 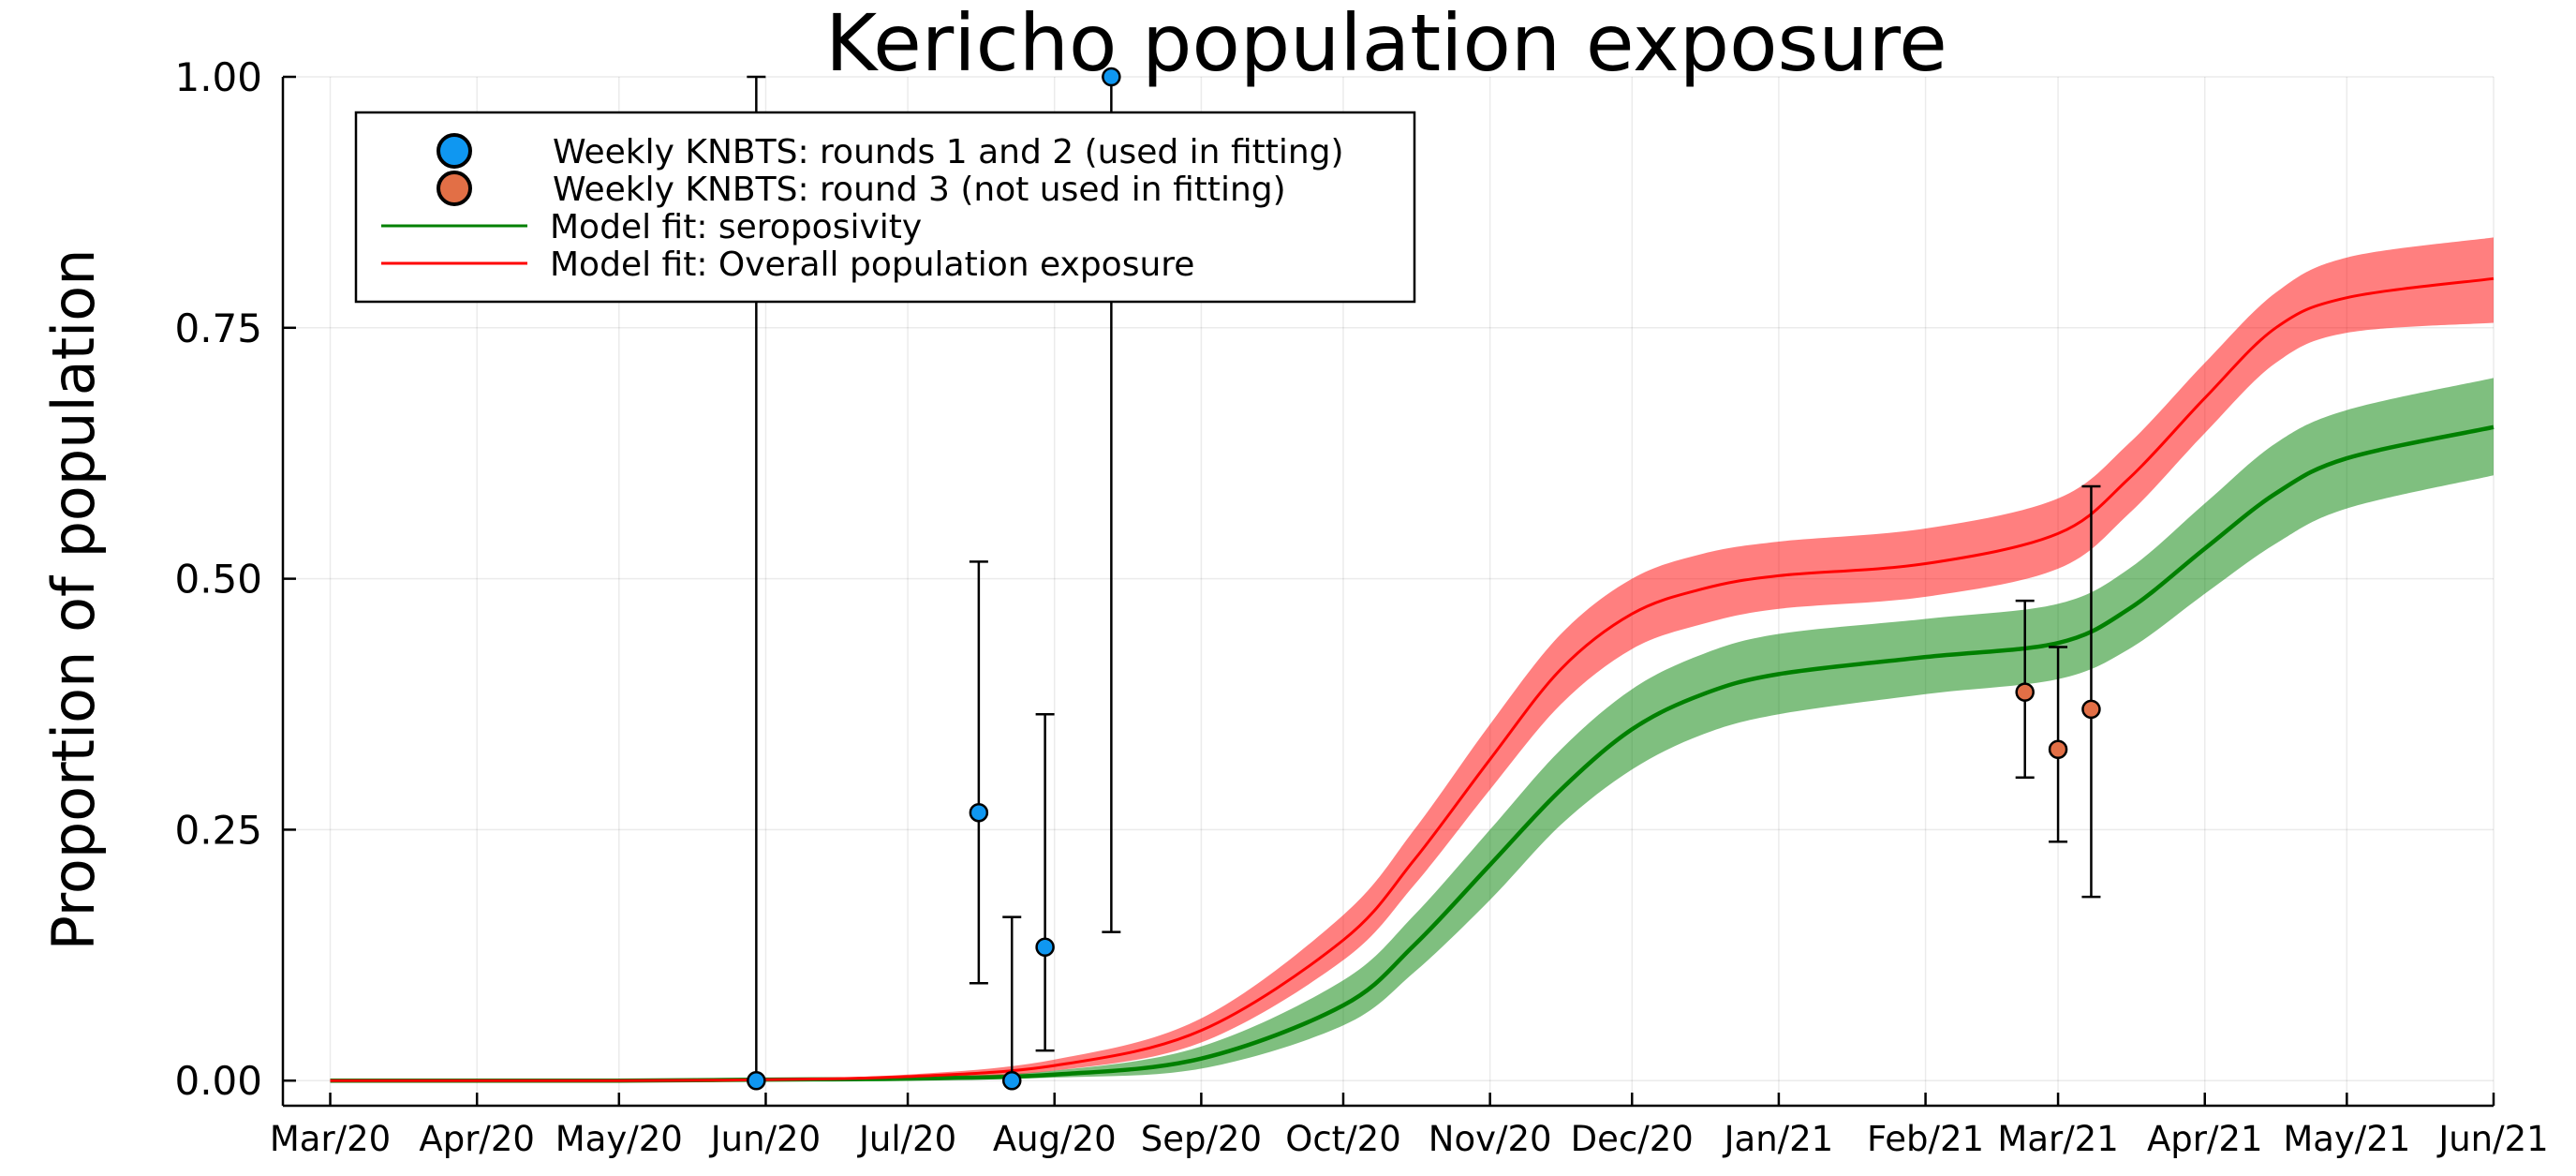 What do you see at coordinates (1632, 1139) in the screenshot?
I see `x-tick-label: Dec/20` at bounding box center [1632, 1139].